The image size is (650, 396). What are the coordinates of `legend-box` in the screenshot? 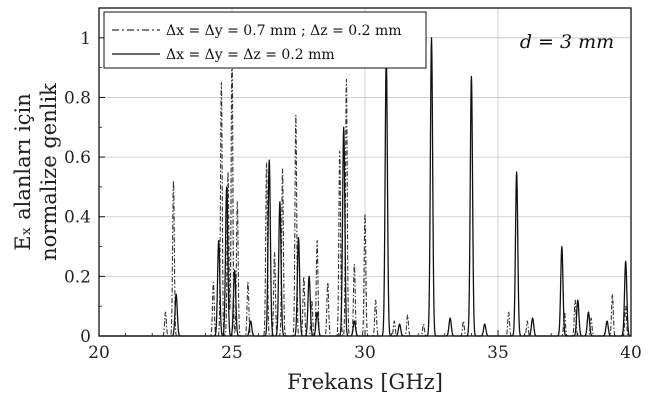 It's located at (265, 40).